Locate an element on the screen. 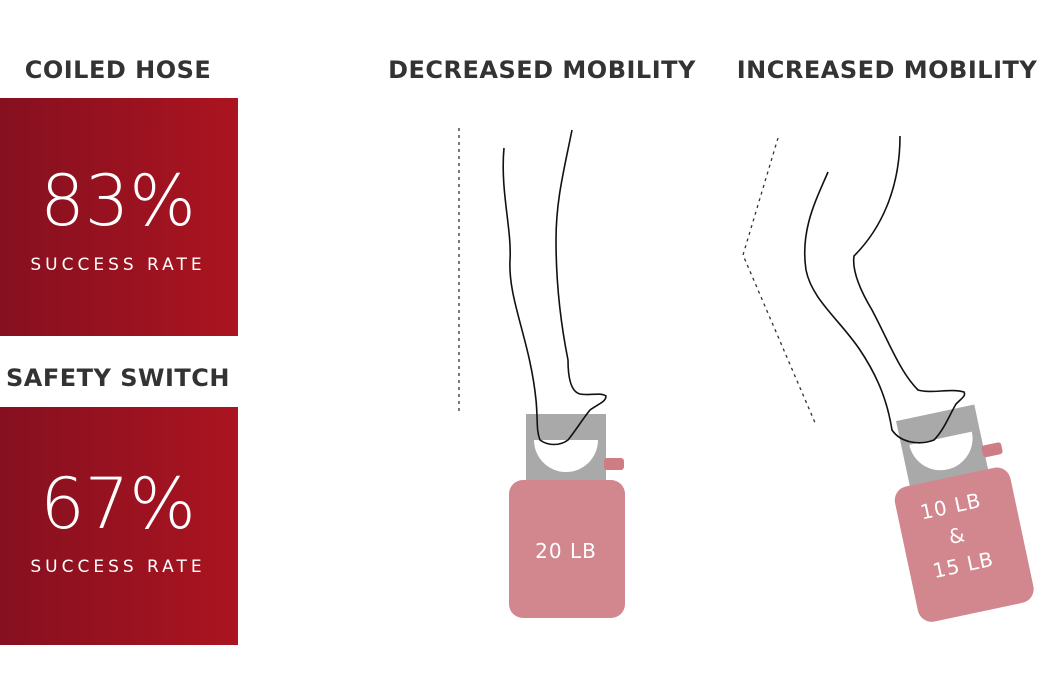 This screenshot has width=1050, height=700. illustration-title: DECREASED MOBILITY is located at coordinates (542, 70).